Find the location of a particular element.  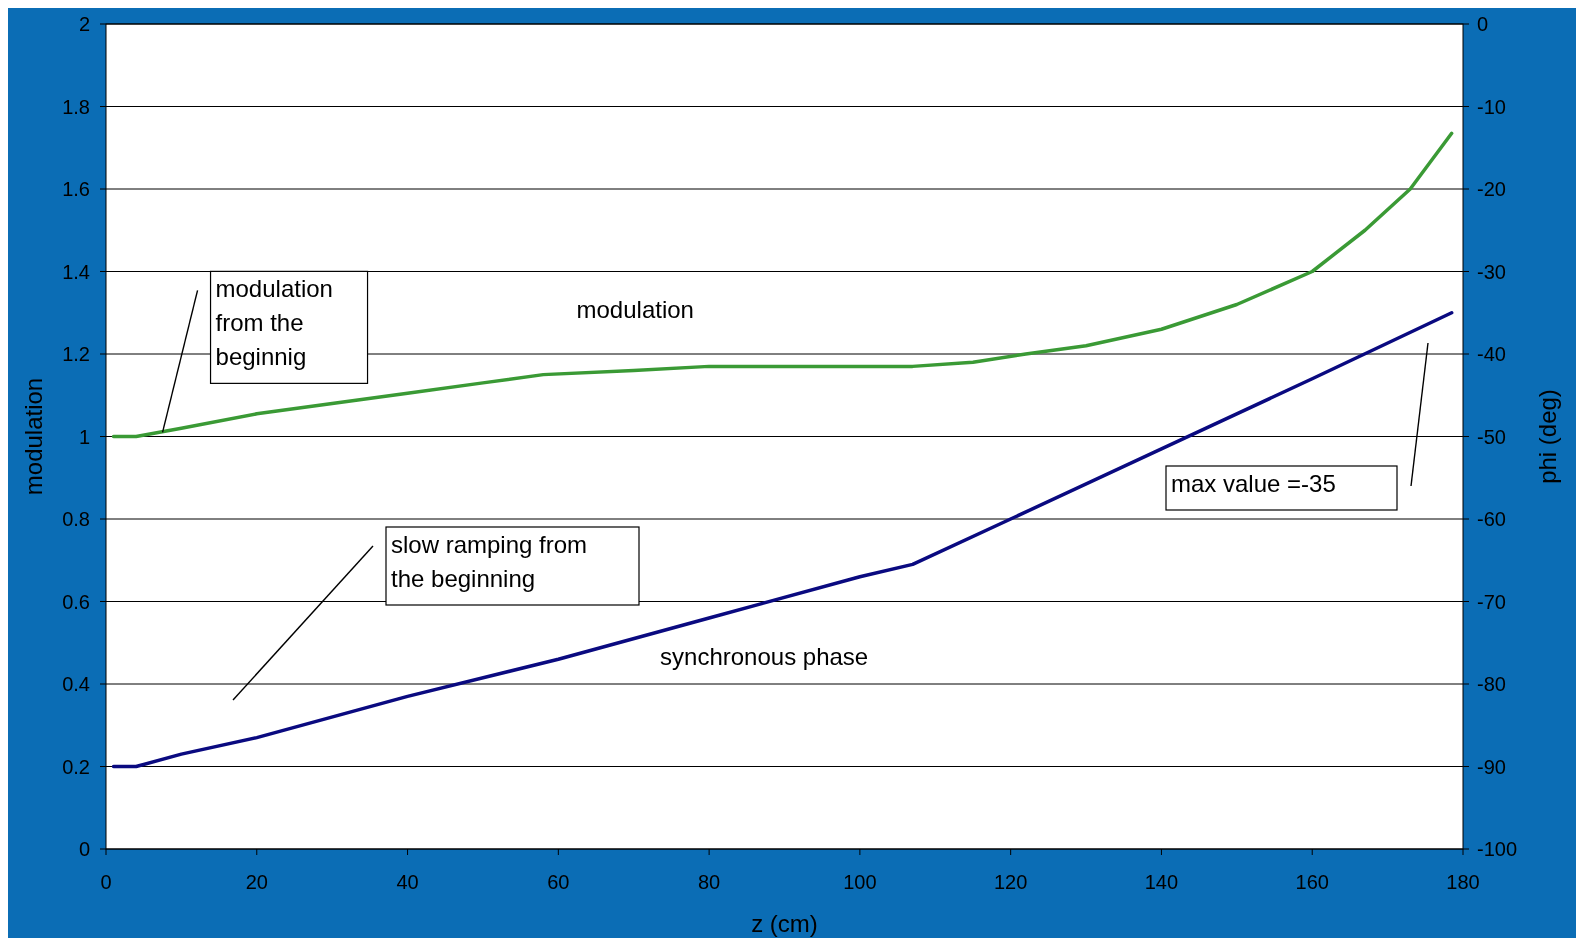

x-tick-label: 140 is located at coordinates (1161, 882).